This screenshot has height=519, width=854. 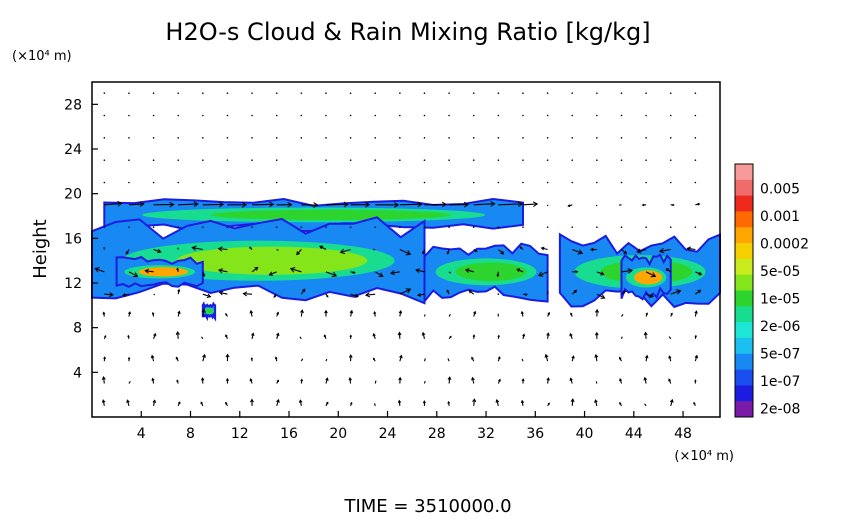 What do you see at coordinates (388, 434) in the screenshot?
I see `x-tick-label: 24` at bounding box center [388, 434].